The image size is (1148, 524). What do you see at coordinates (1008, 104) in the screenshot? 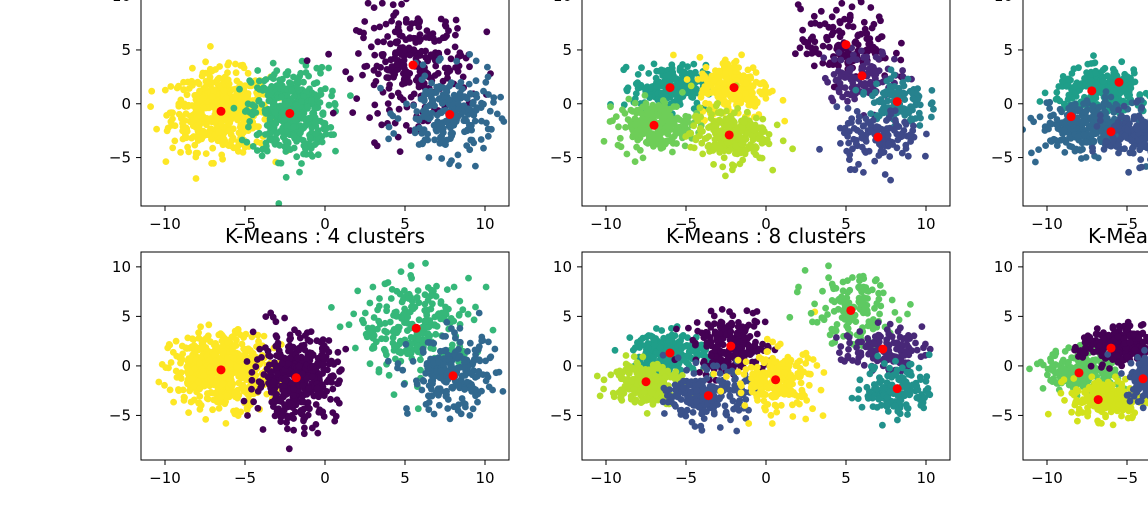
I see `y-tick-label: 0` at bounding box center [1008, 104].